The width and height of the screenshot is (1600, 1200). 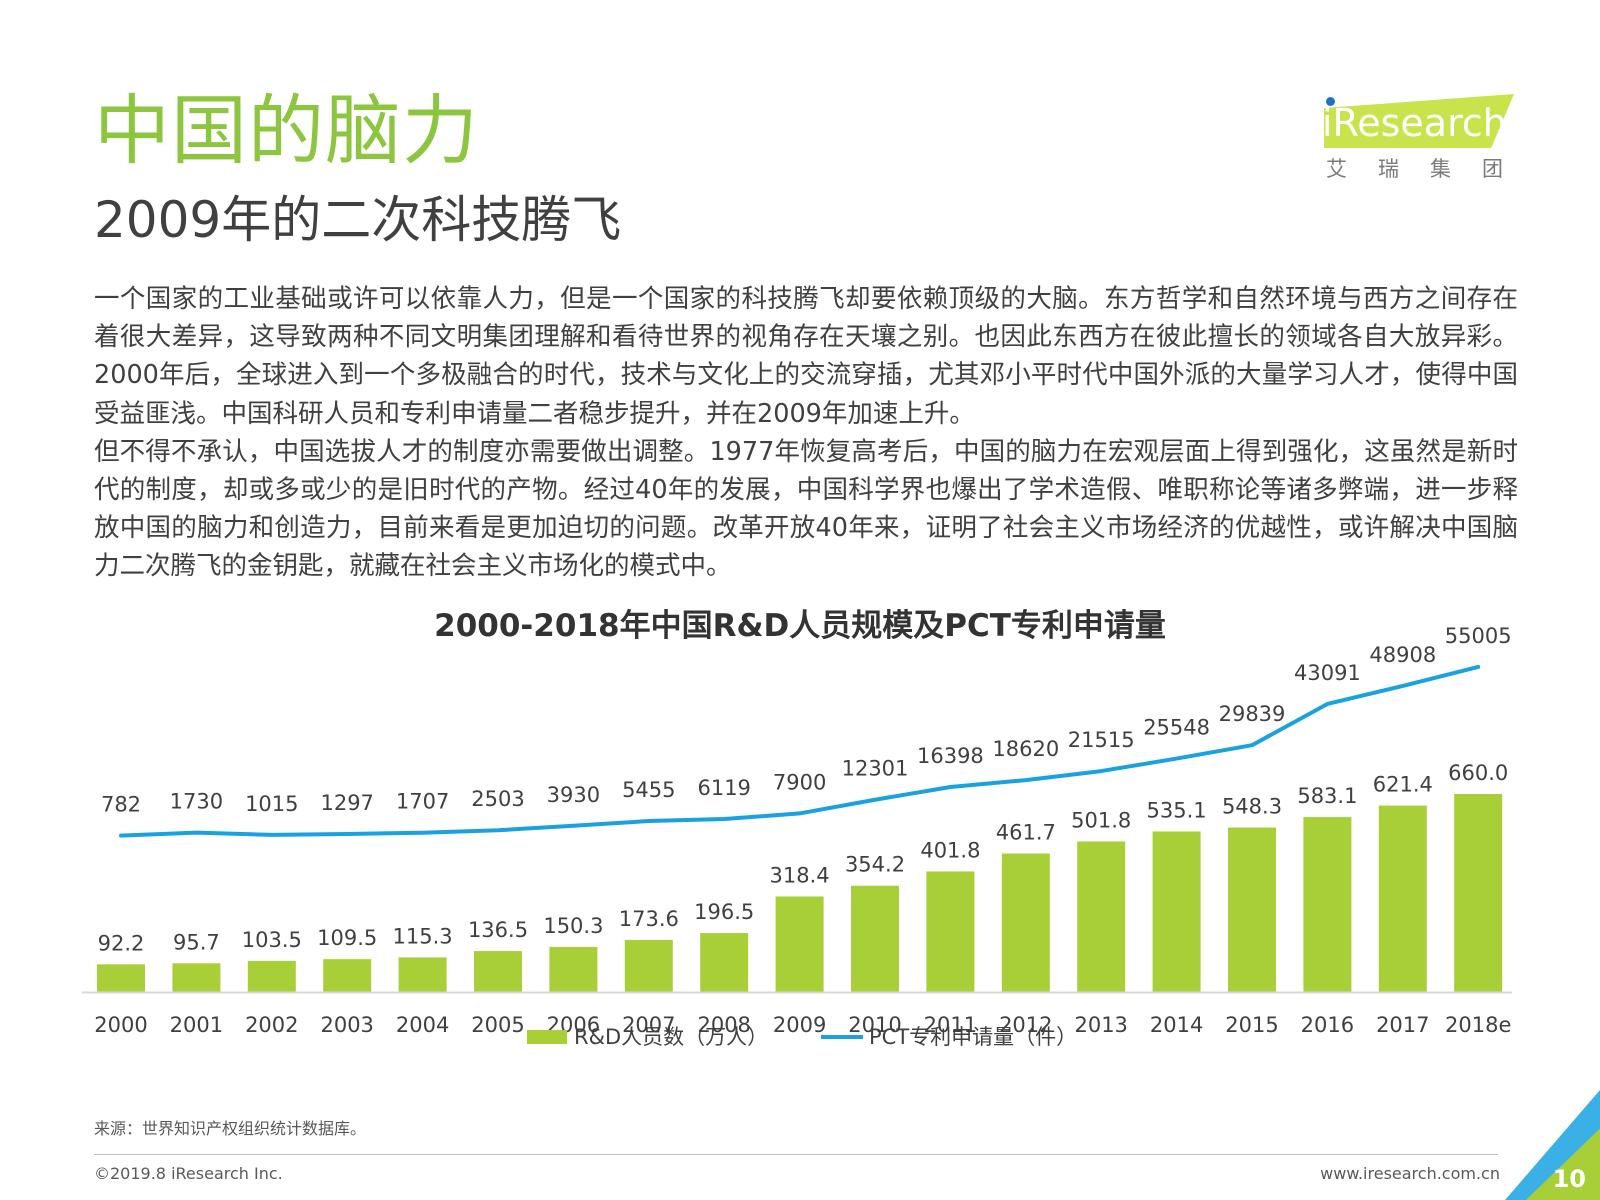 I want to click on bar-label-2005: 136.5, so click(x=498, y=930).